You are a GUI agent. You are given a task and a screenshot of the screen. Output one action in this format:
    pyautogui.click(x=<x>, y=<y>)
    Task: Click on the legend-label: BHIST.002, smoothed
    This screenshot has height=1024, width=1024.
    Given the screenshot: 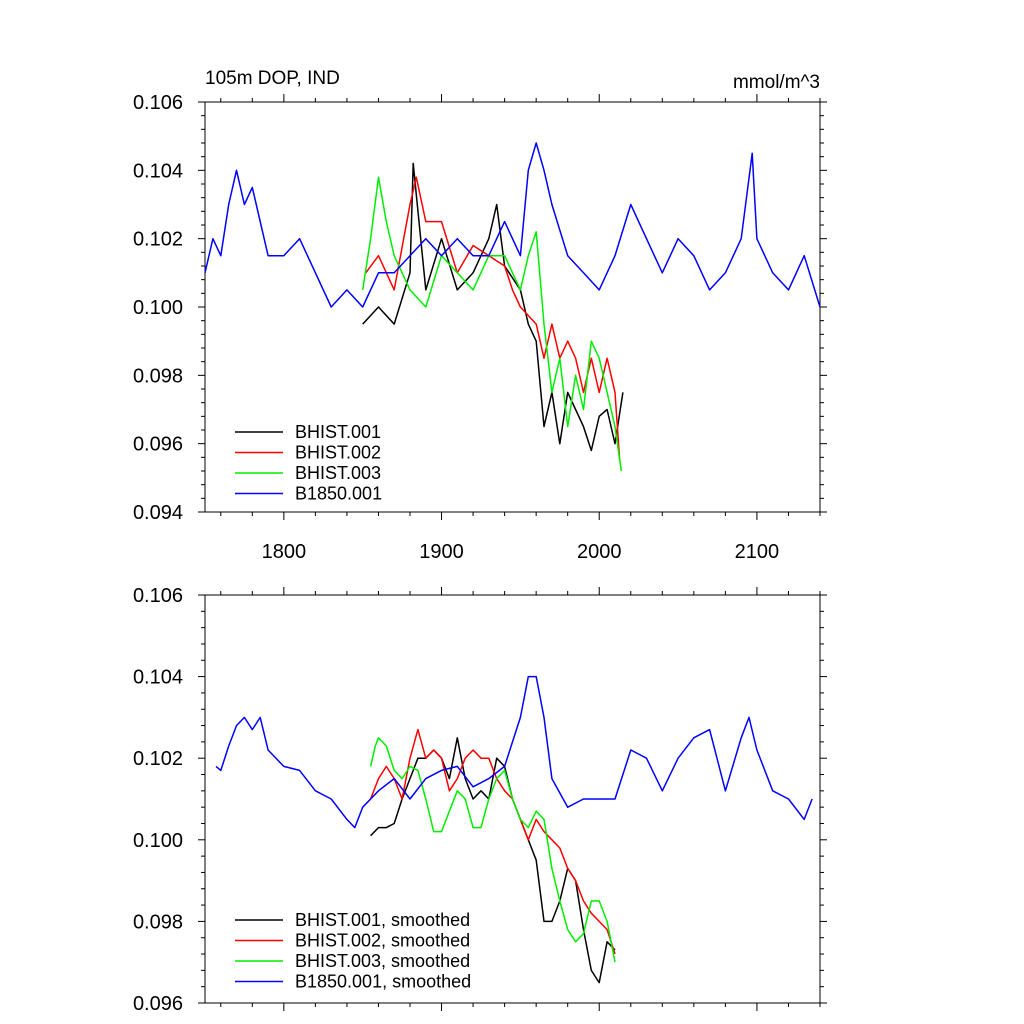 What is the action you would take?
    pyautogui.click(x=382, y=941)
    